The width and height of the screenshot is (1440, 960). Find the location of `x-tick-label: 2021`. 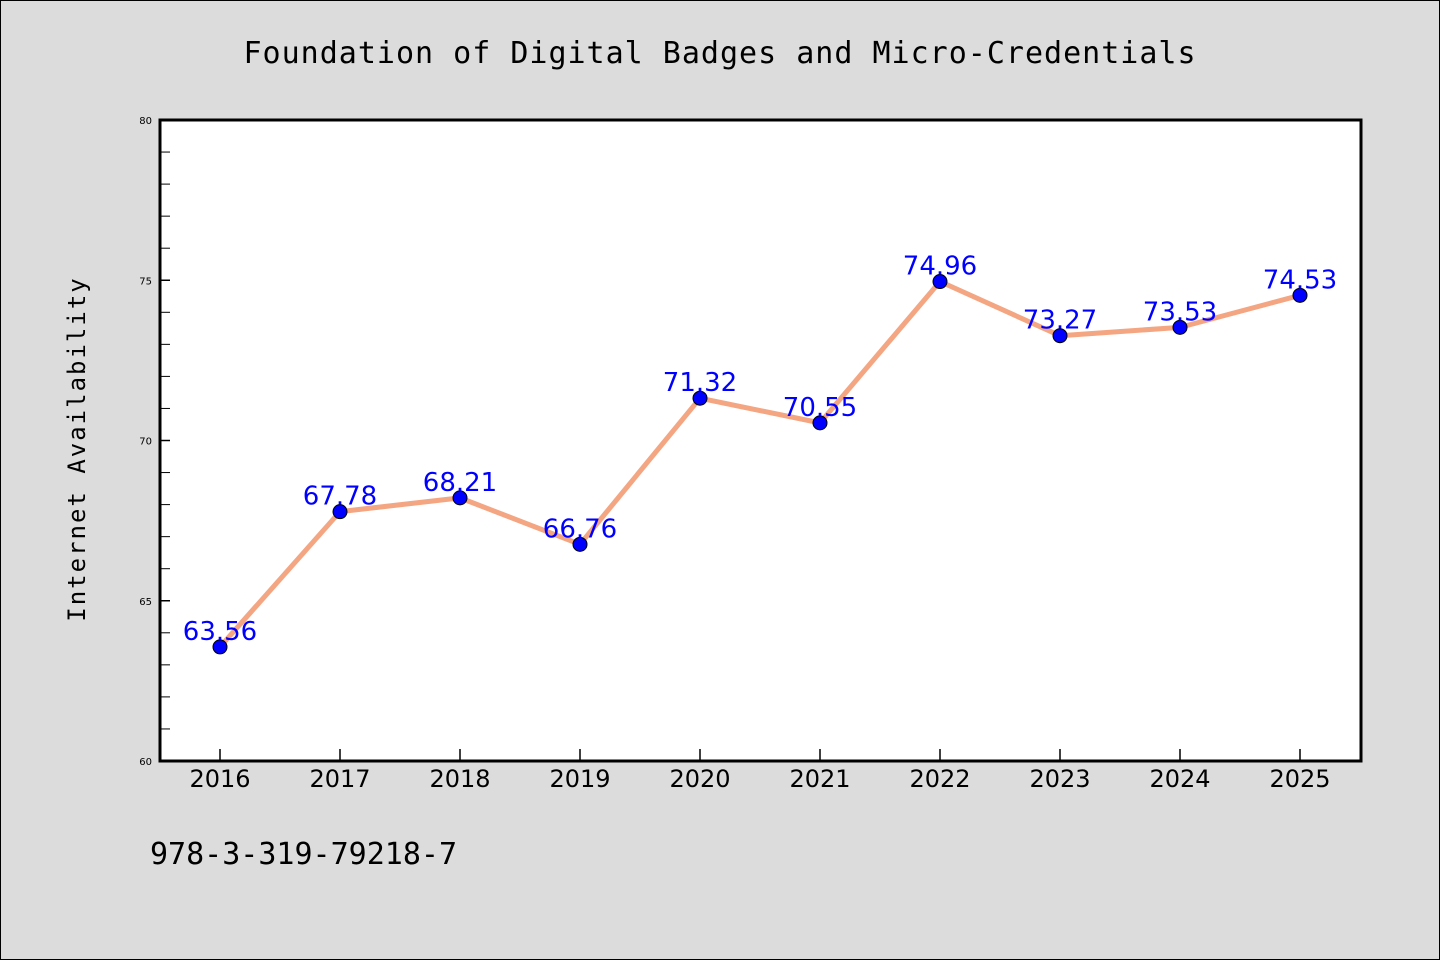

x-tick-label: 2021 is located at coordinates (819, 779).